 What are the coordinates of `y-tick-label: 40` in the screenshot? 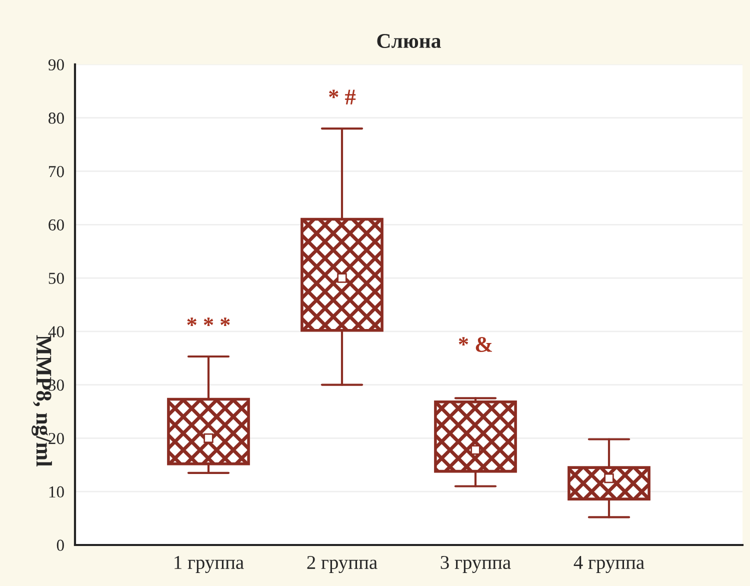 It's located at (56, 332).